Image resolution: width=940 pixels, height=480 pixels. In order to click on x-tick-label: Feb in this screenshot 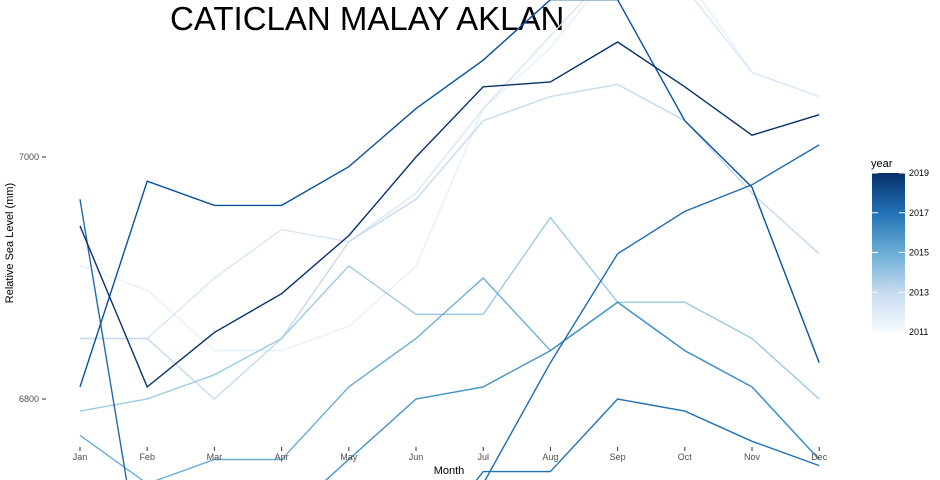, I will do `click(147, 457)`.